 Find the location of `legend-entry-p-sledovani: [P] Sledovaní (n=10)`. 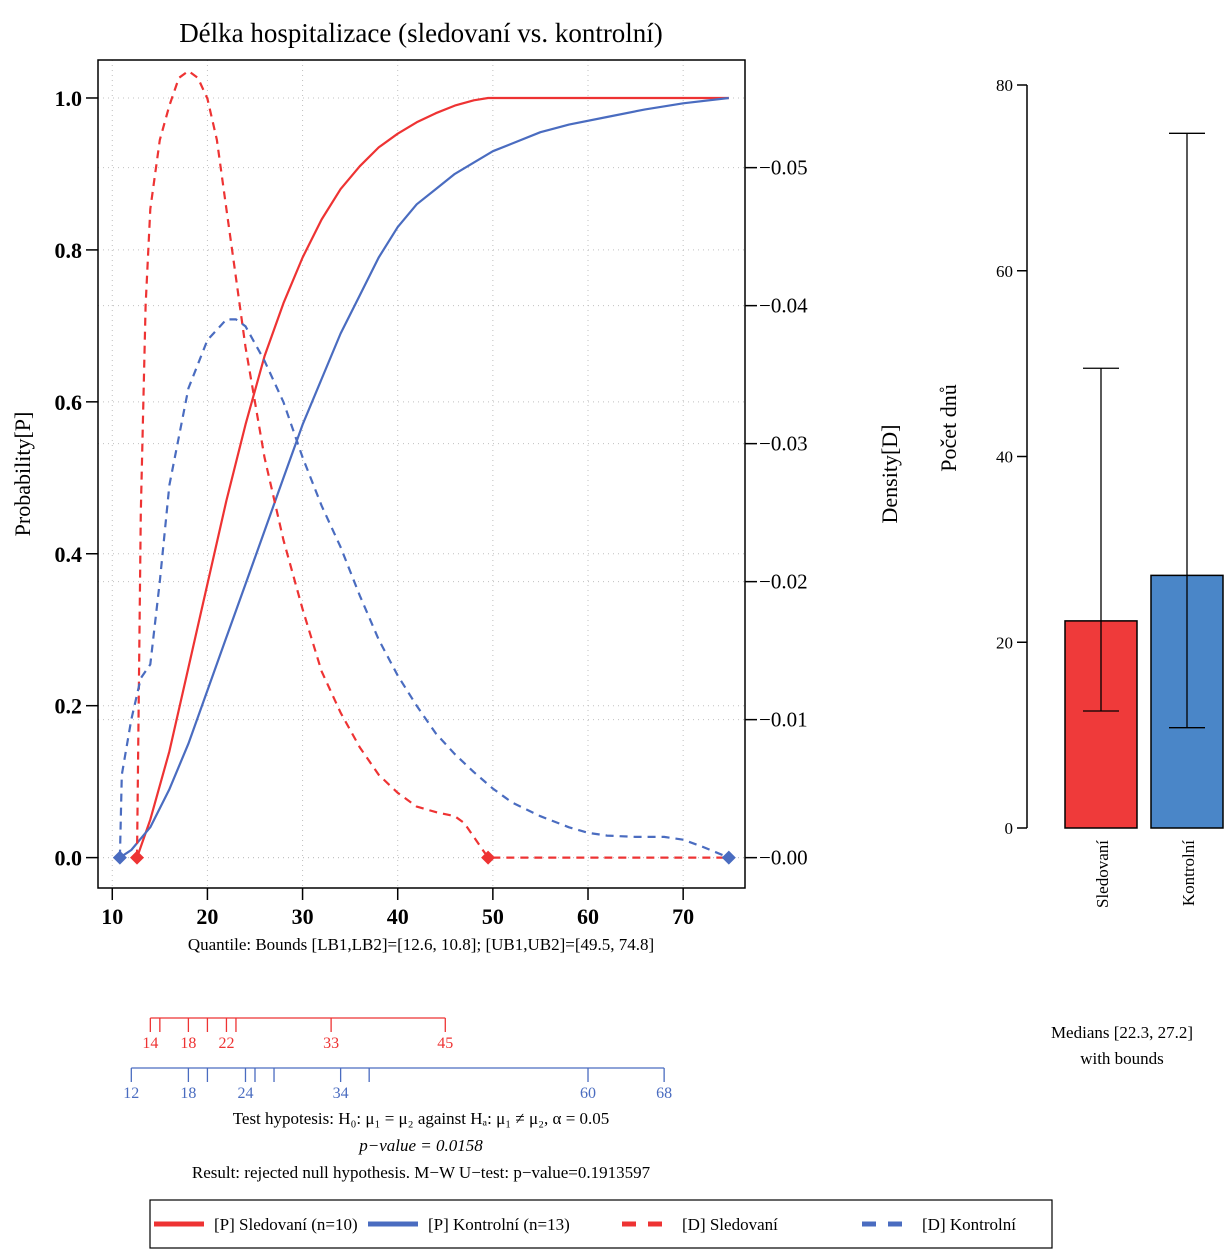

legend-entry-p-sledovani: [P] Sledovaní (n=10) is located at coordinates (256, 1224).